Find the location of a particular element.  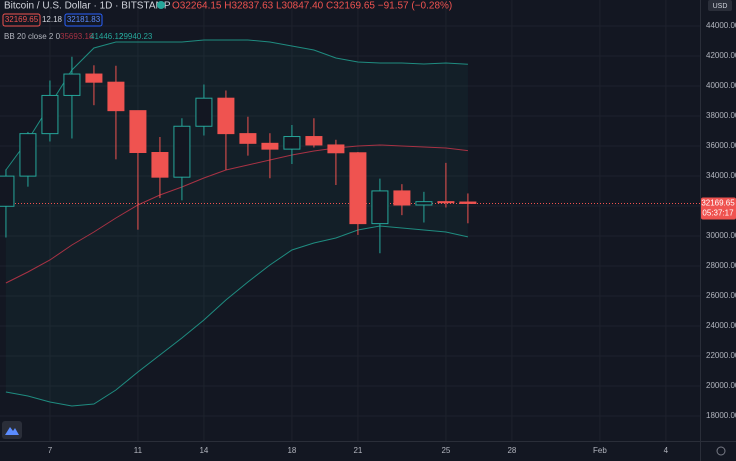

y-tick-label: 20000.00 is located at coordinates (721, 385).